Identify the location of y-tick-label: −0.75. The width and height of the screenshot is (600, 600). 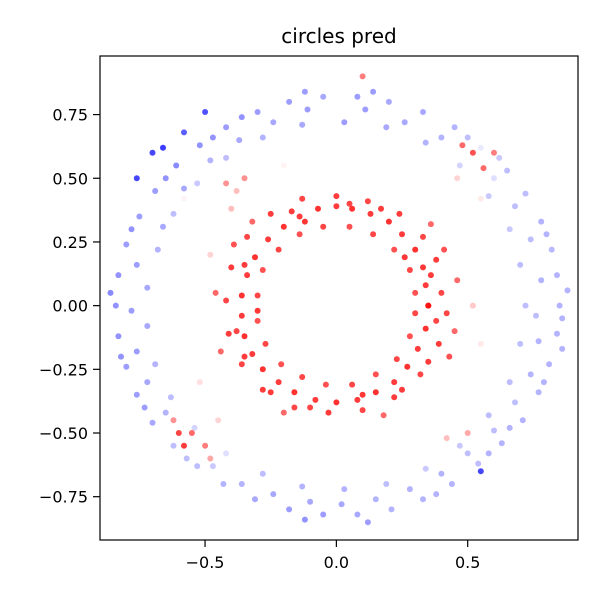
(63, 497).